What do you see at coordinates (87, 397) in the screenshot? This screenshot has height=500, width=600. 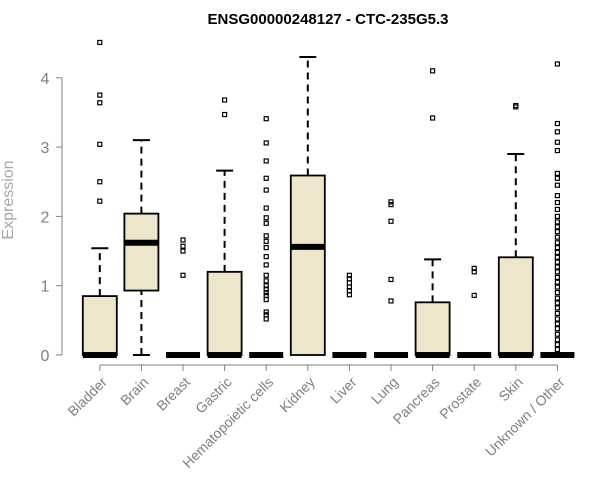 I see `x-tick-label: Bladder` at bounding box center [87, 397].